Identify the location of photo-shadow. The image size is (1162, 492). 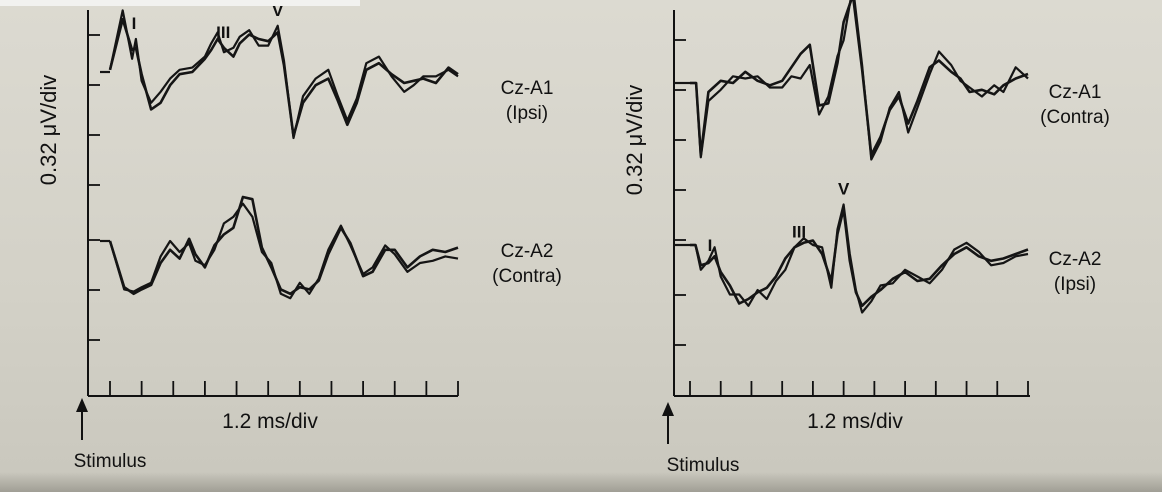
(581, 482).